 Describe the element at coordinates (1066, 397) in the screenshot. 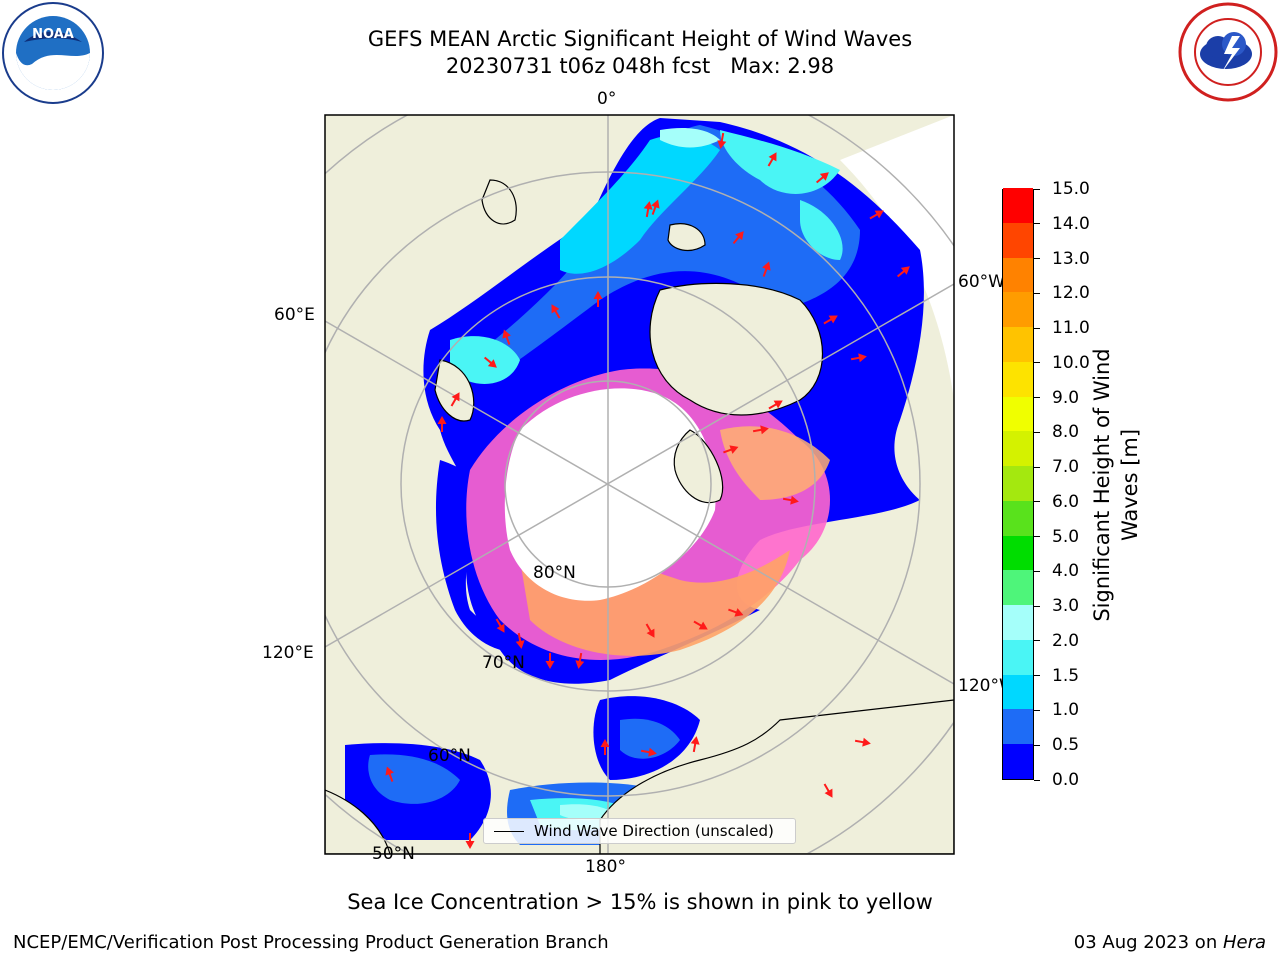

I see `colorbar-tick-label: 9.0` at that location.